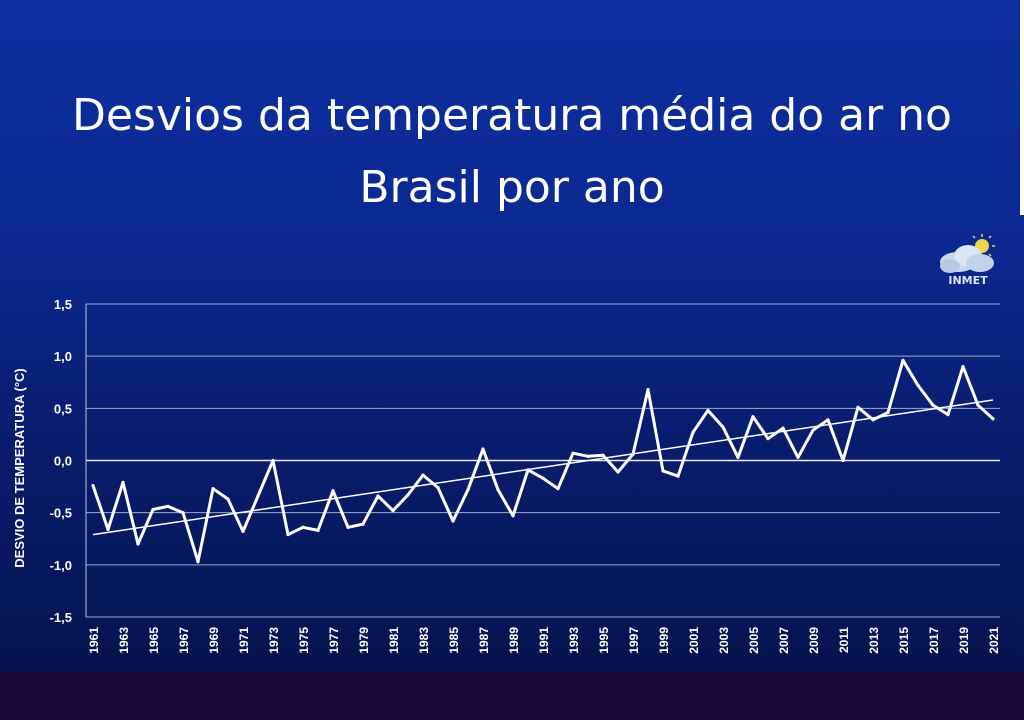  What do you see at coordinates (424, 640) in the screenshot?
I see `x-tick-label: 1983` at bounding box center [424, 640].